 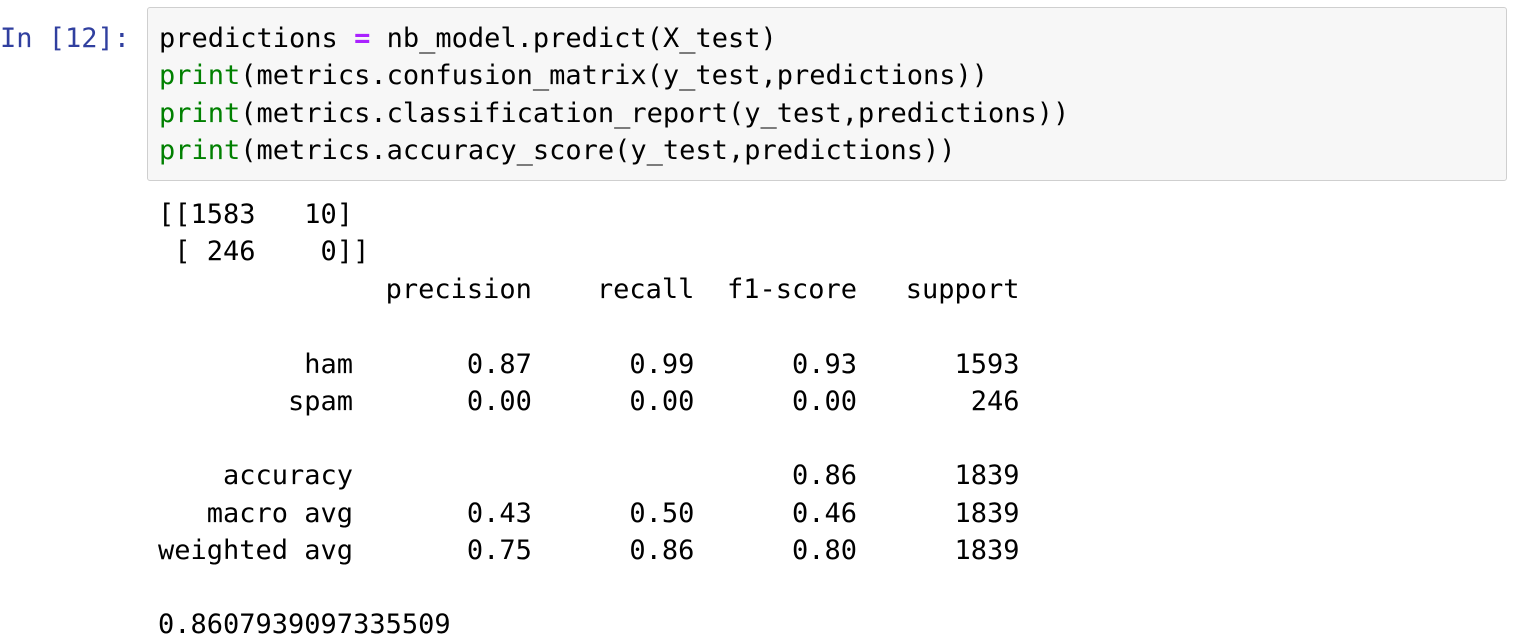 What do you see at coordinates (589, 513) in the screenshot?
I see `report-row-macro-avg: macro avg 0.43 0.50 0.46 1839` at bounding box center [589, 513].